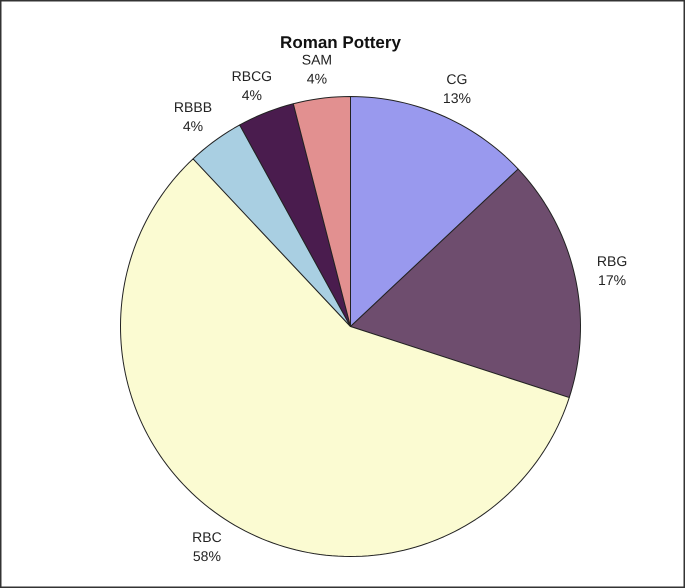  What do you see at coordinates (612, 260) in the screenshot?
I see `slice-label: RBG` at bounding box center [612, 260].